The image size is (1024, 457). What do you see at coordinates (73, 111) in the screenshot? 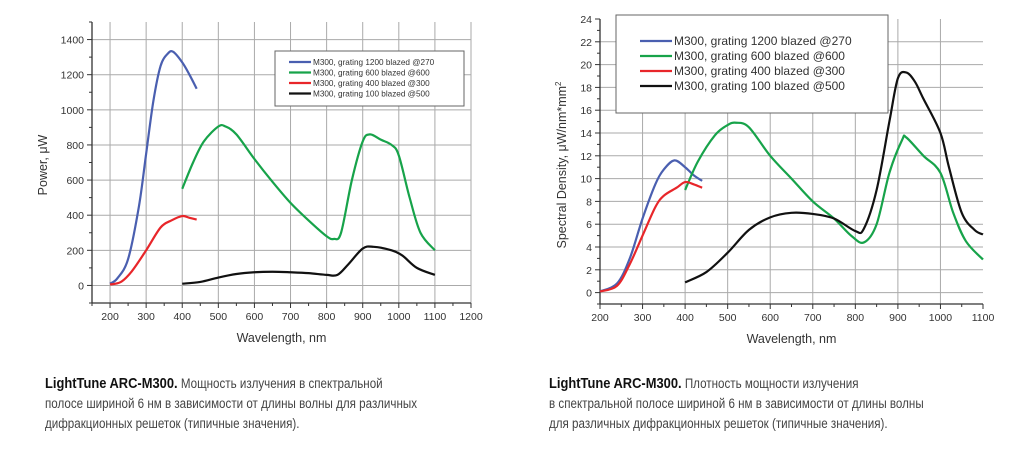
I see `y-tick-label: 1000` at bounding box center [73, 111].